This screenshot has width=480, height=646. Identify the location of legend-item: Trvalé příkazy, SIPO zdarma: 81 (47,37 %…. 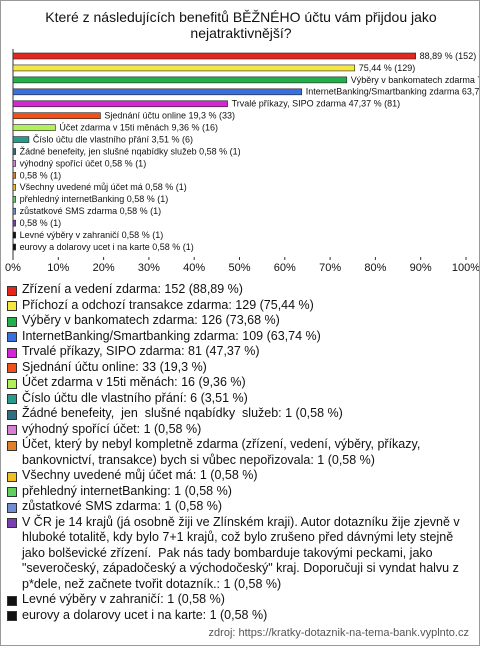
(241, 352).